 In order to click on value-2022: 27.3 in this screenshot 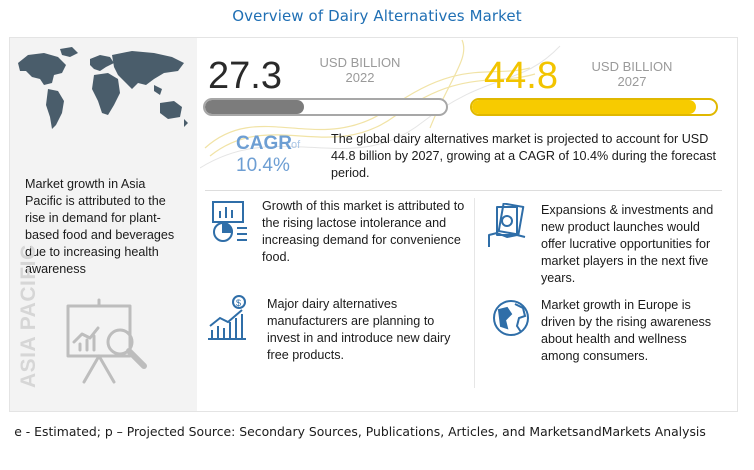, I will do `click(245, 76)`.